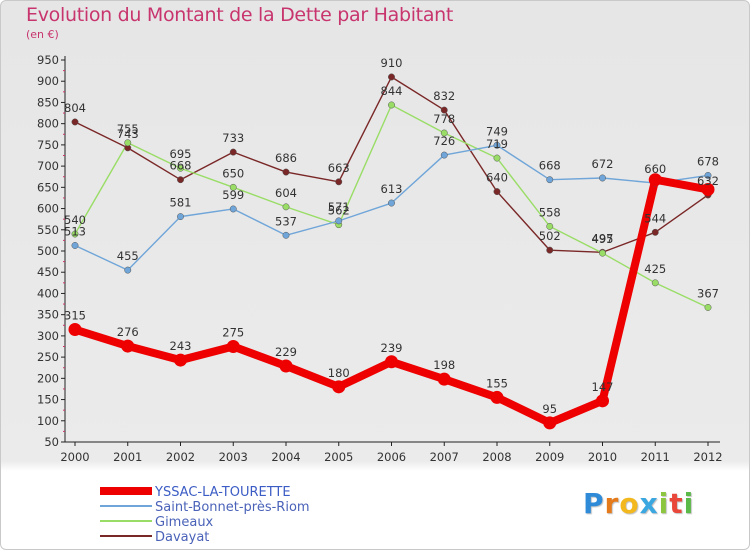 This screenshot has height=550, width=750. Describe the element at coordinates (48, 272) in the screenshot. I see `y-tick-label: 450` at that location.